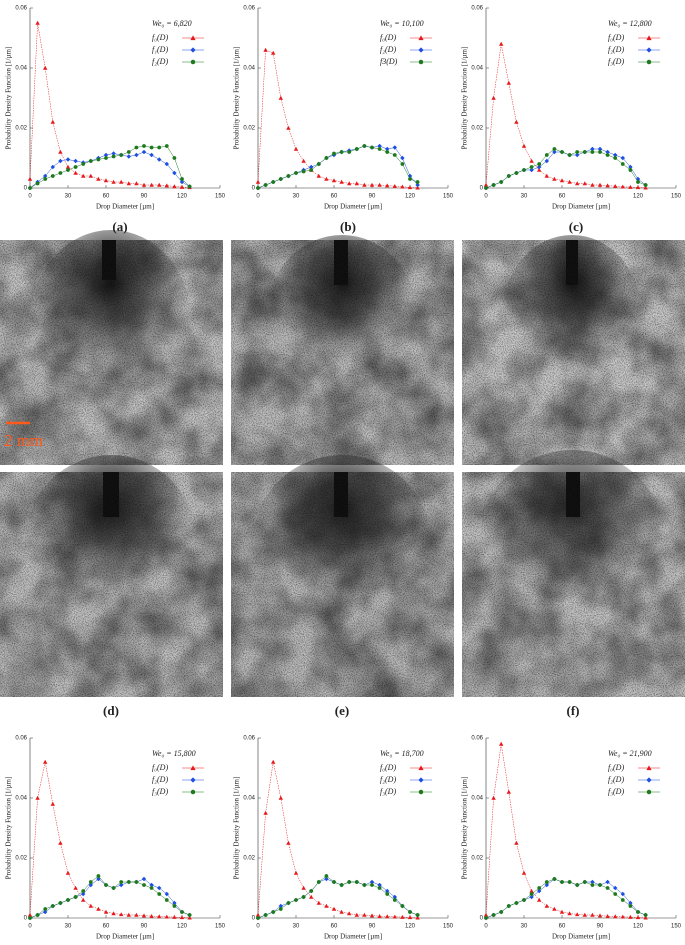 This screenshot has height=945, width=685. Describe the element at coordinates (576, 226) in the screenshot. I see `panel-label: (c)` at that location.